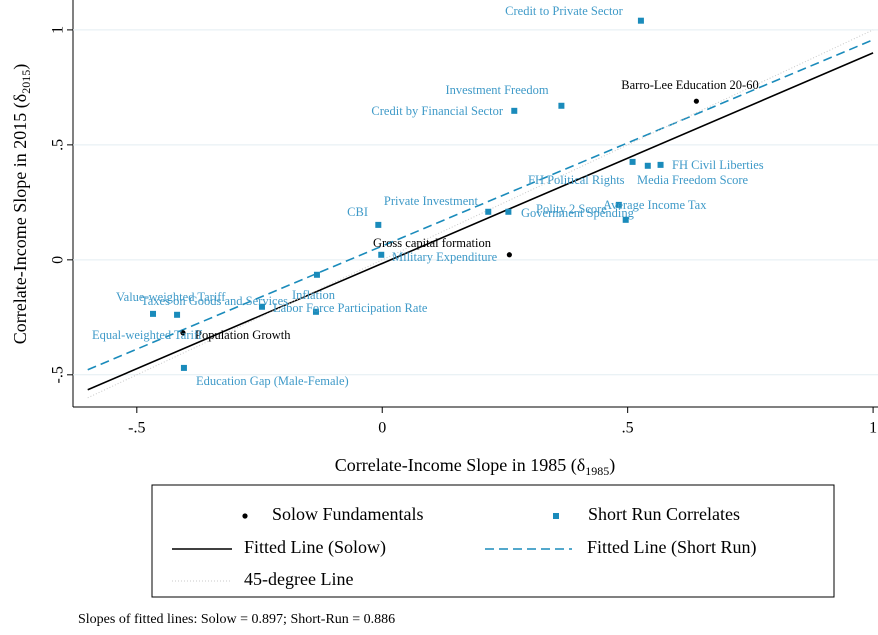 The image size is (878, 635). I want to click on point-label: Gross capital formation, so click(432, 243).